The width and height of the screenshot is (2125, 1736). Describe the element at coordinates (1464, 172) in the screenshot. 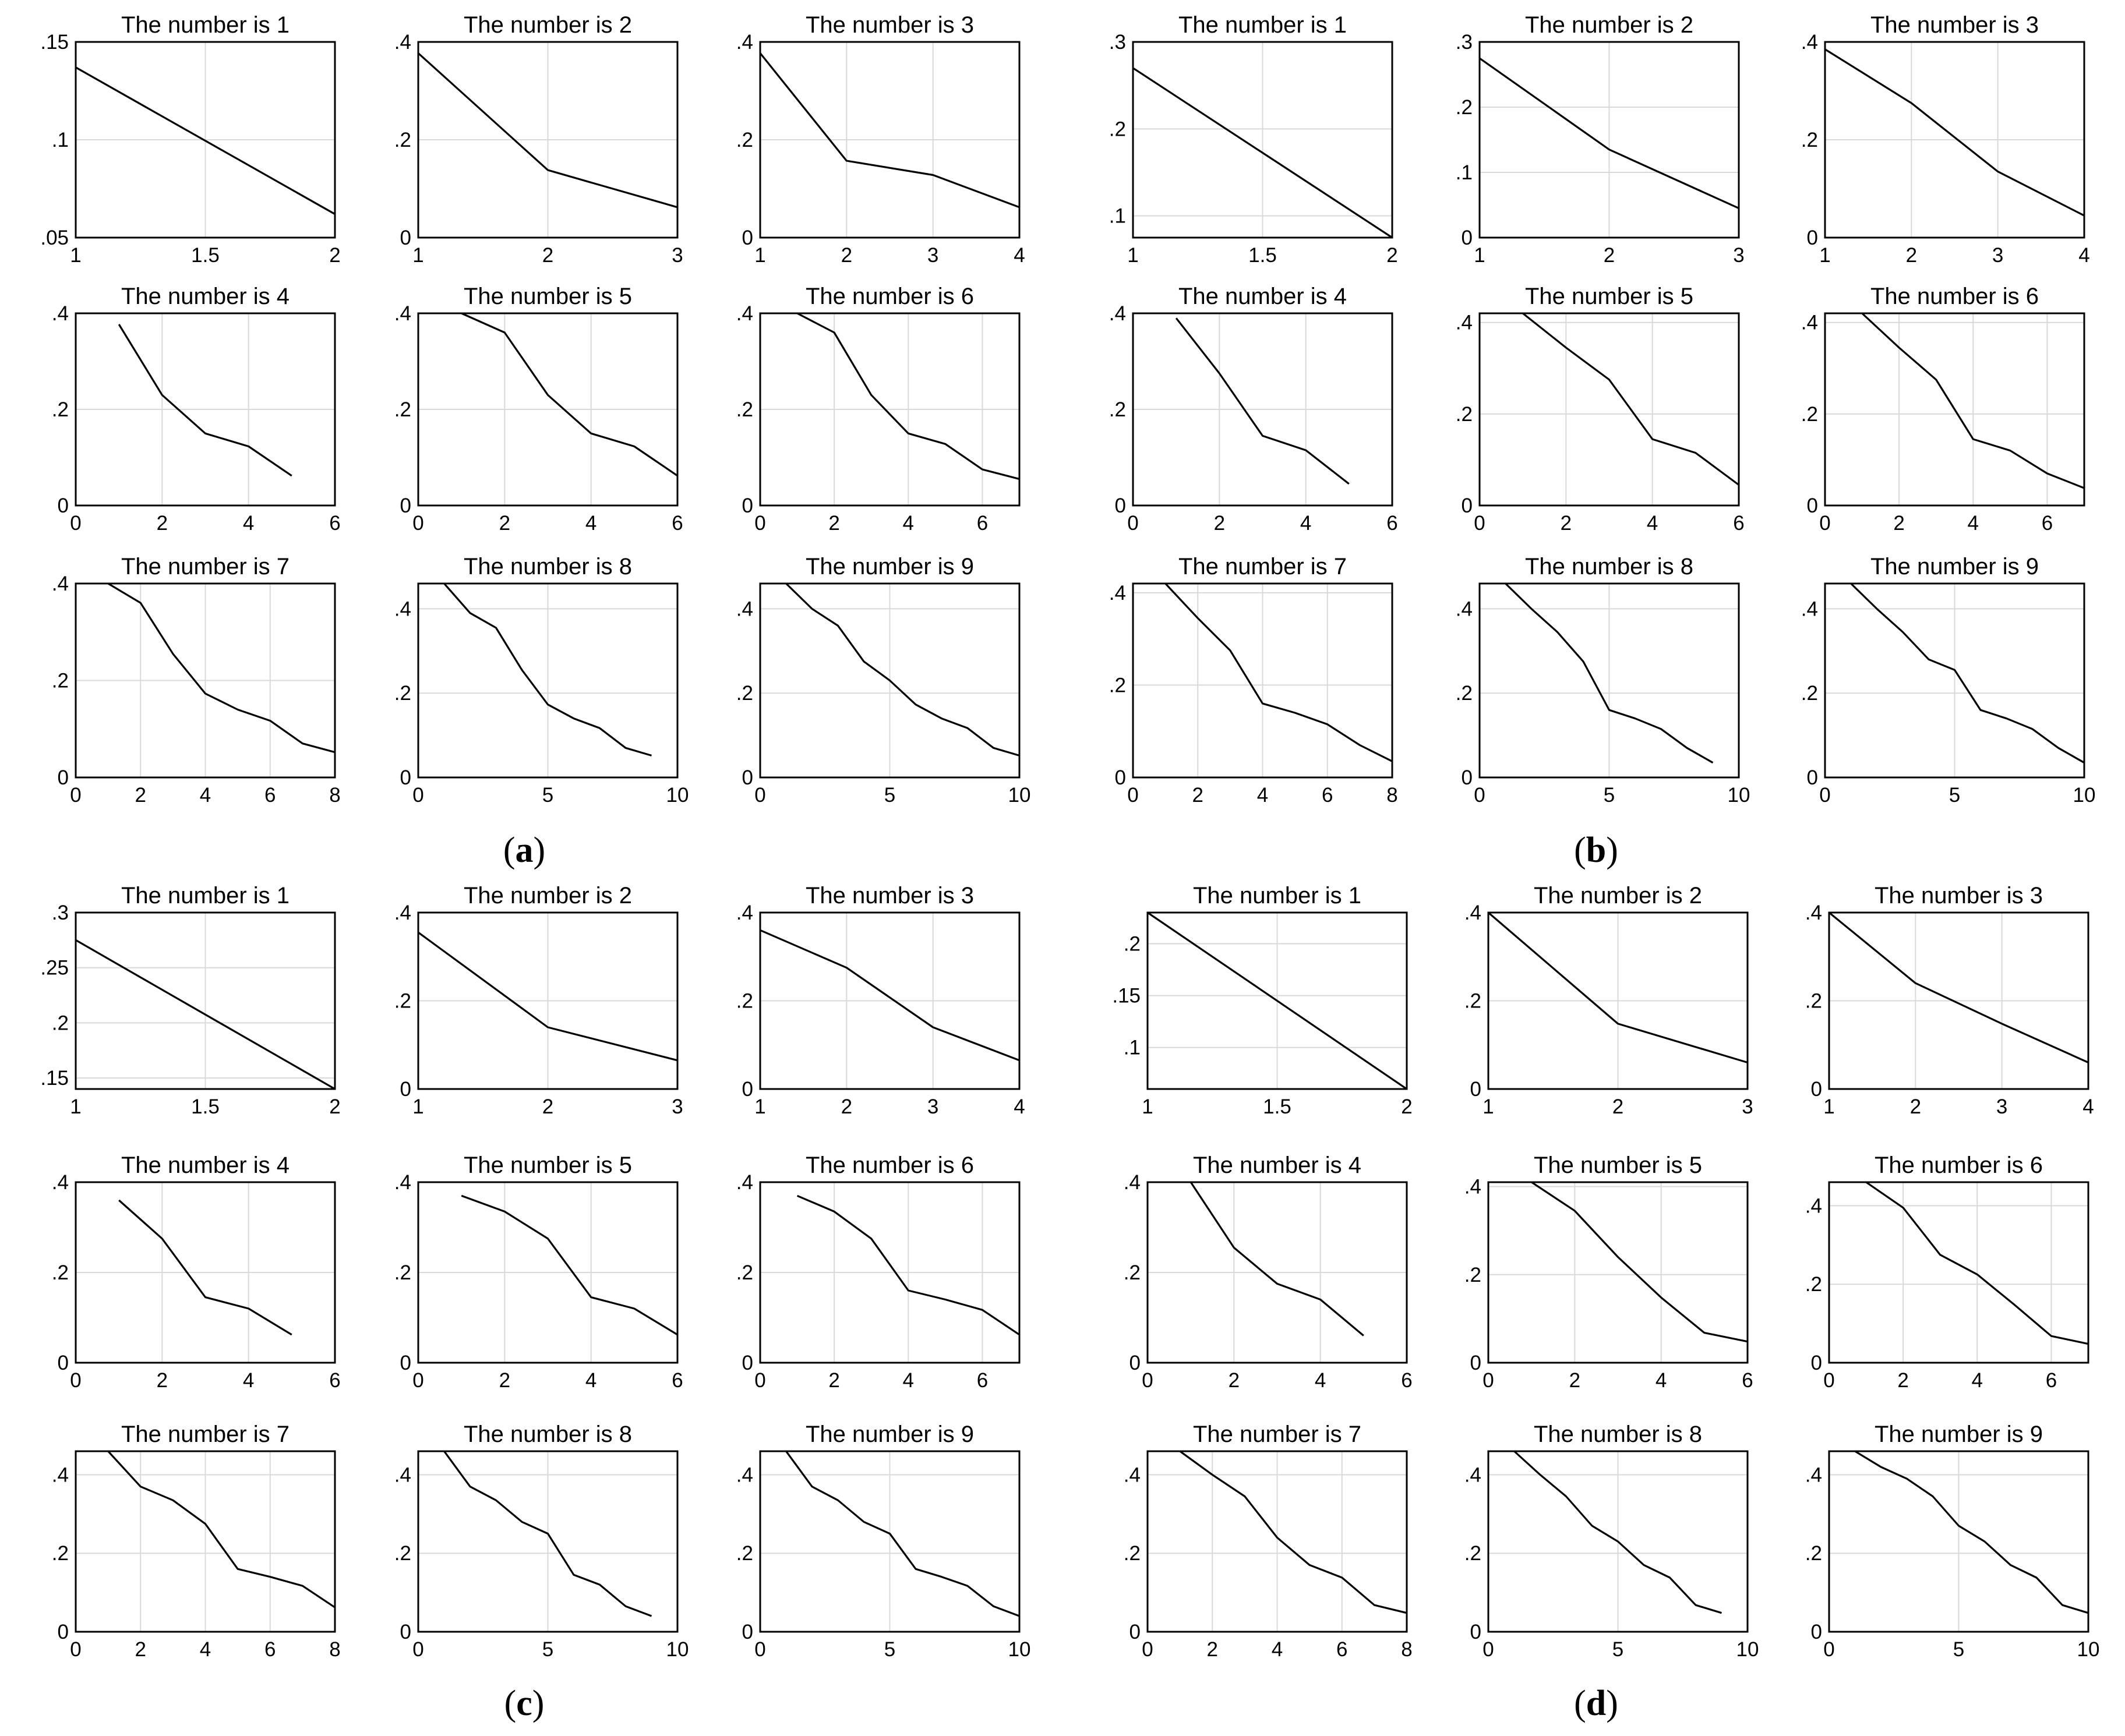

I see `plot-b-2-ytick-1: .1` at that location.